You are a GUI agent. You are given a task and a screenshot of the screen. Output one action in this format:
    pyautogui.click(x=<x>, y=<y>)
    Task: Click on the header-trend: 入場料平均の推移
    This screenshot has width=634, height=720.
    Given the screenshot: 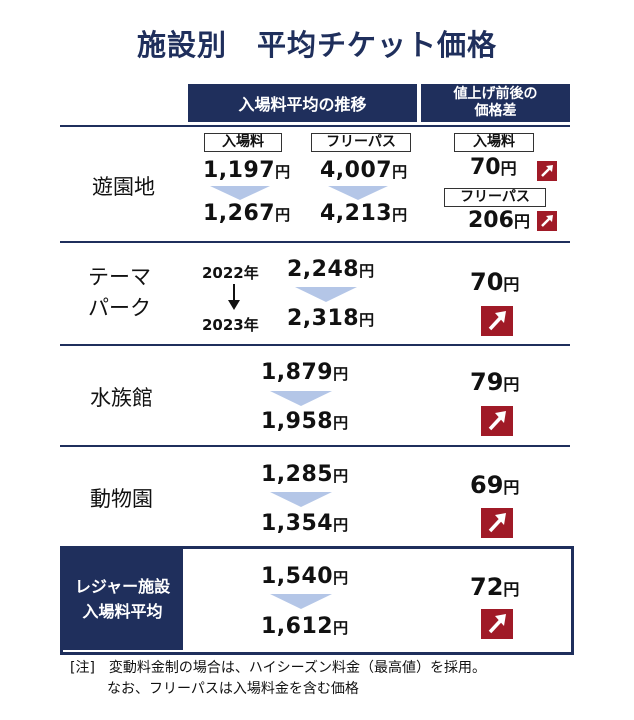 What is the action you would take?
    pyautogui.click(x=302, y=103)
    